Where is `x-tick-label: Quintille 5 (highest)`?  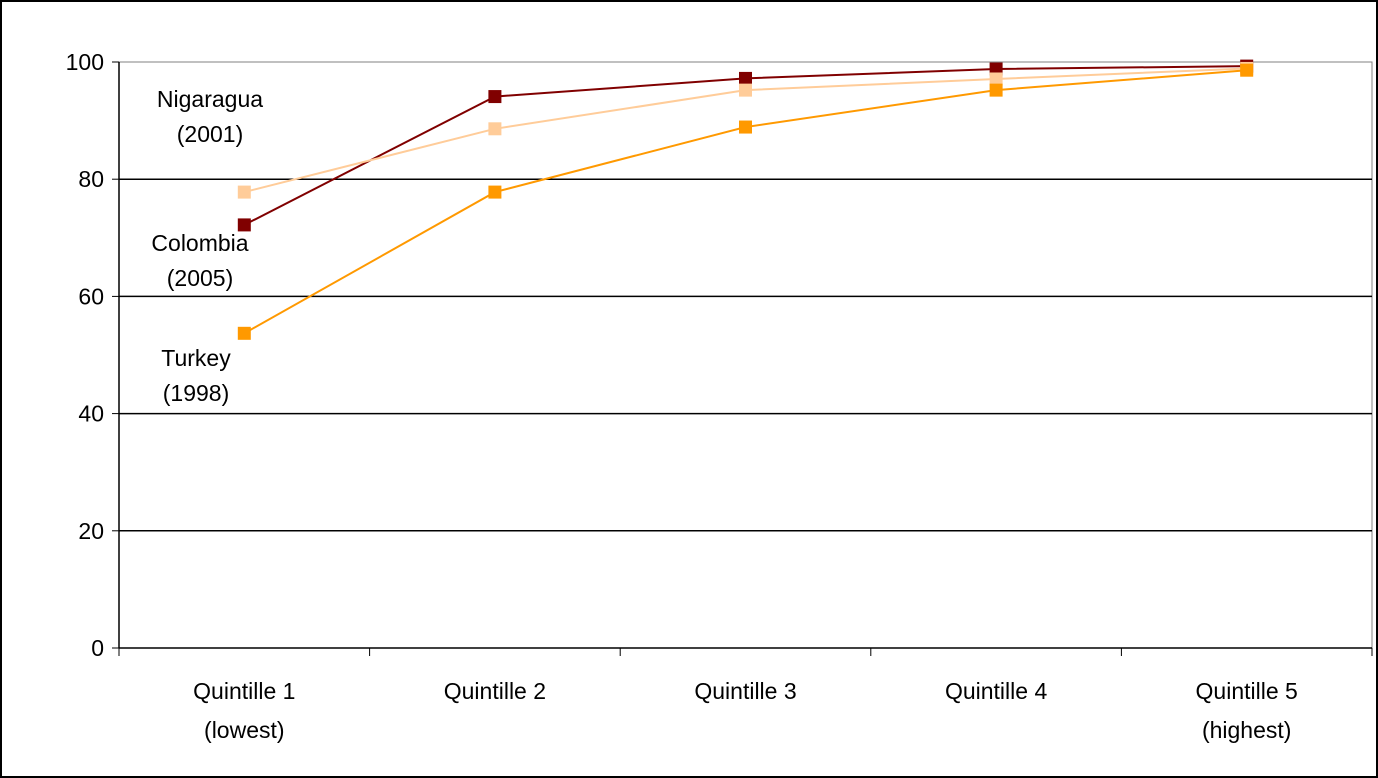 x-tick-label: Quintille 5 (highest) is located at coordinates (1247, 710).